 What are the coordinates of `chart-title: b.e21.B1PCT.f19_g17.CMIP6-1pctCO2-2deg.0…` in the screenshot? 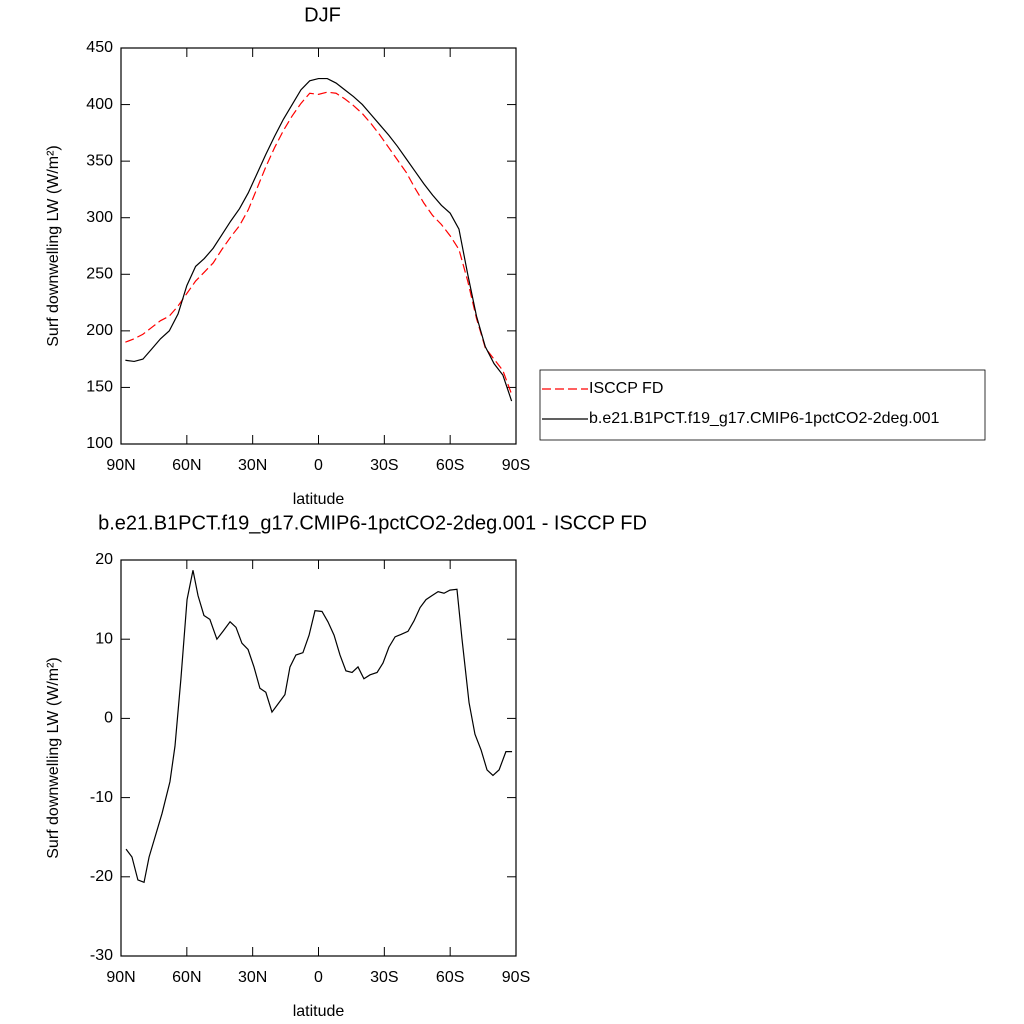 It's located at (372, 523).